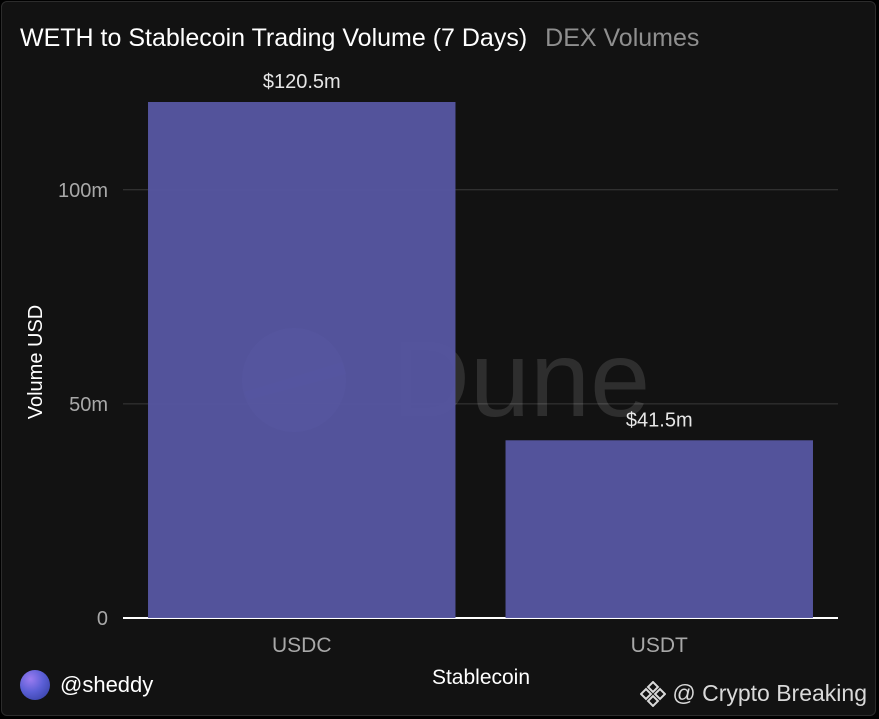  What do you see at coordinates (107, 684) in the screenshot?
I see `author-handle: @sheddy` at bounding box center [107, 684].